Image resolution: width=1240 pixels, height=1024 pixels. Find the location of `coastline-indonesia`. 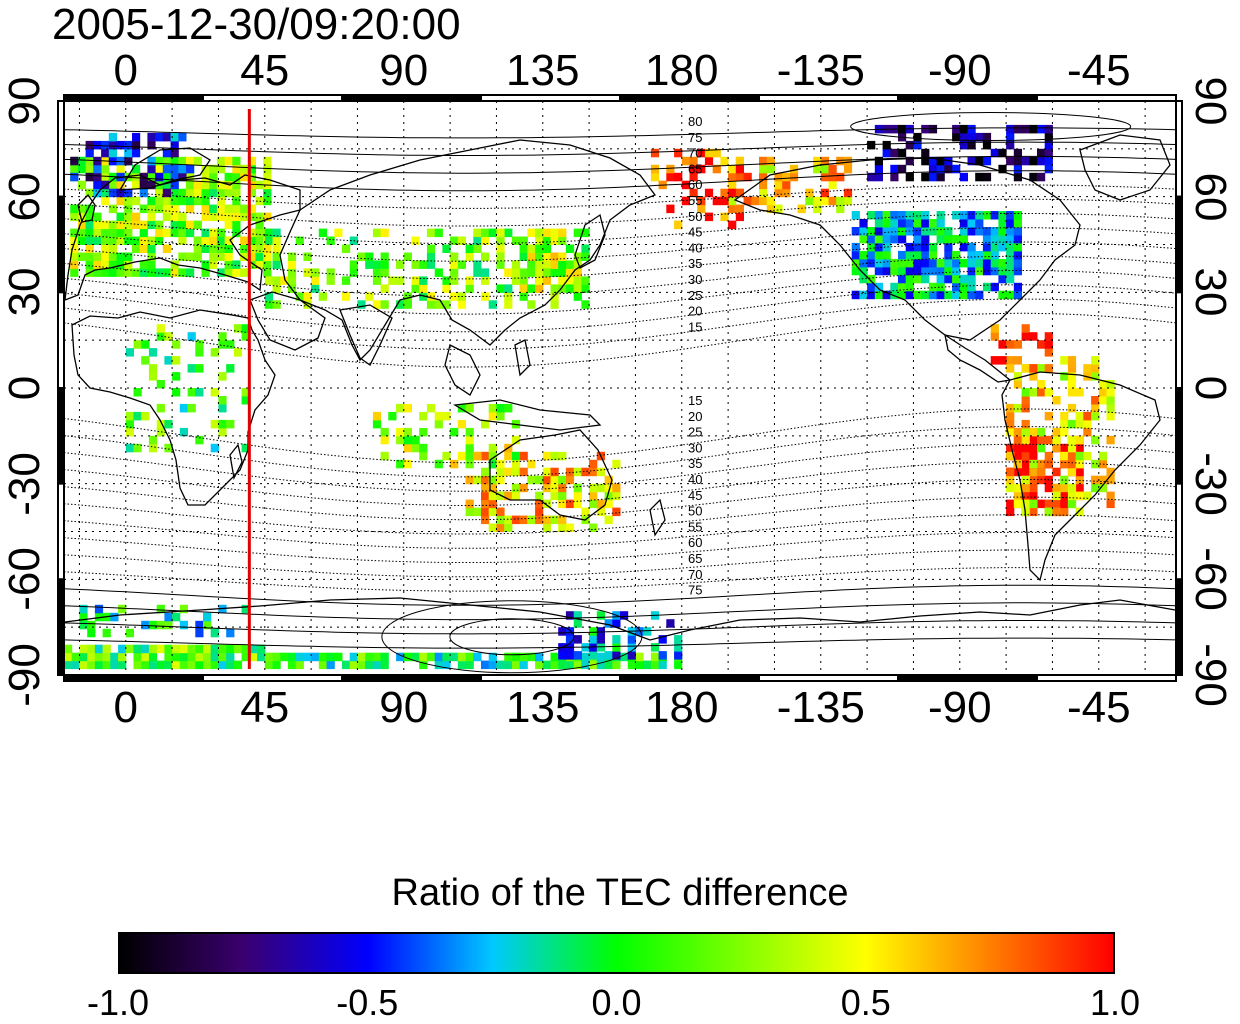

coastline-indonesia is located at coordinates (527, 415).